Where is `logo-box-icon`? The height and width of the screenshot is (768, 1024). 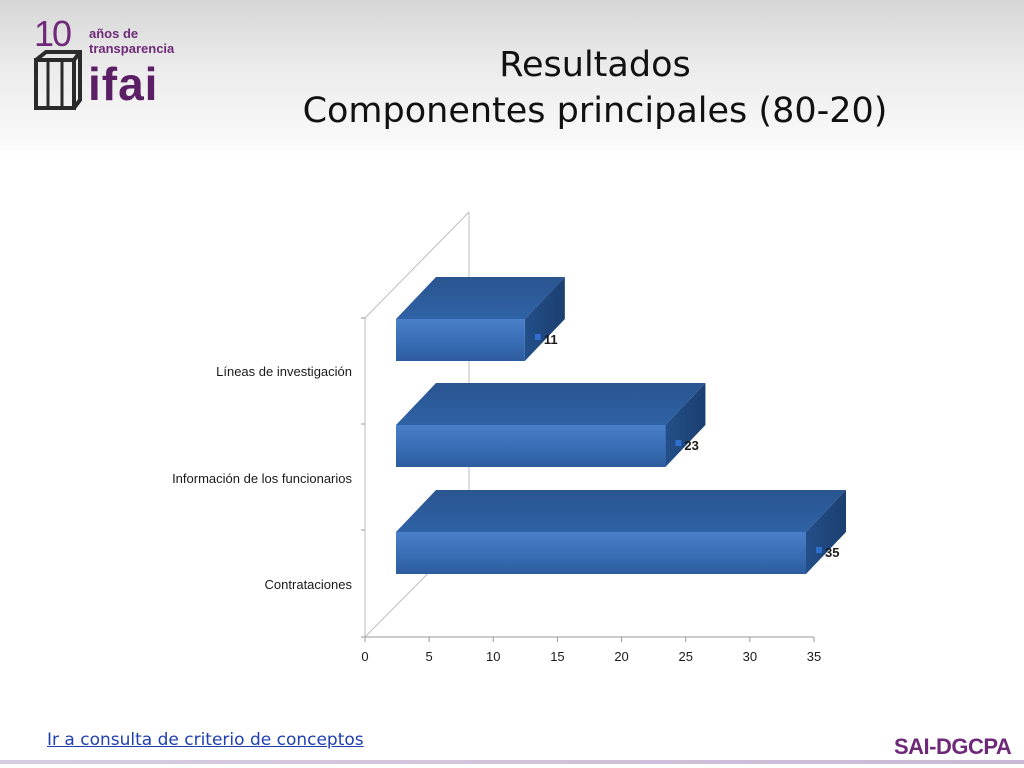 logo-box-icon is located at coordinates (58, 80).